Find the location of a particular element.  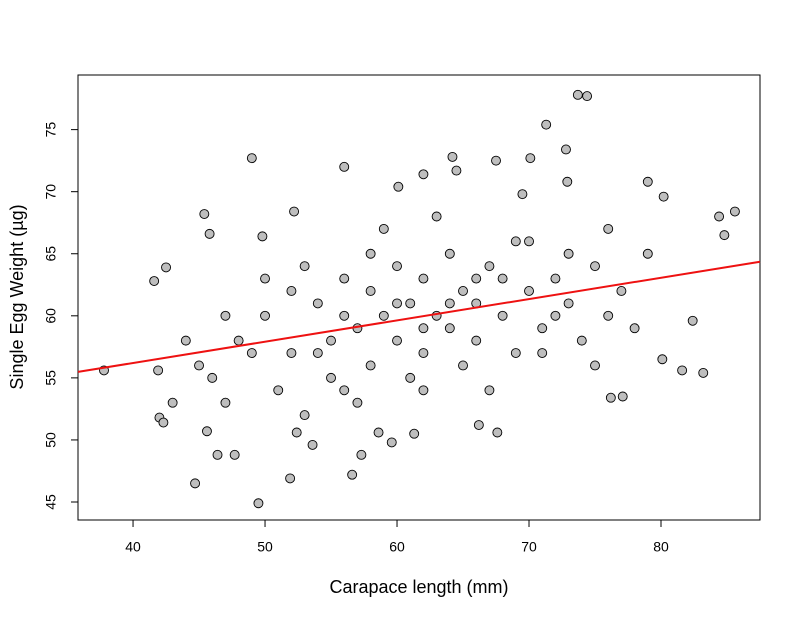

y-tick-label: 45 is located at coordinates (51, 502).